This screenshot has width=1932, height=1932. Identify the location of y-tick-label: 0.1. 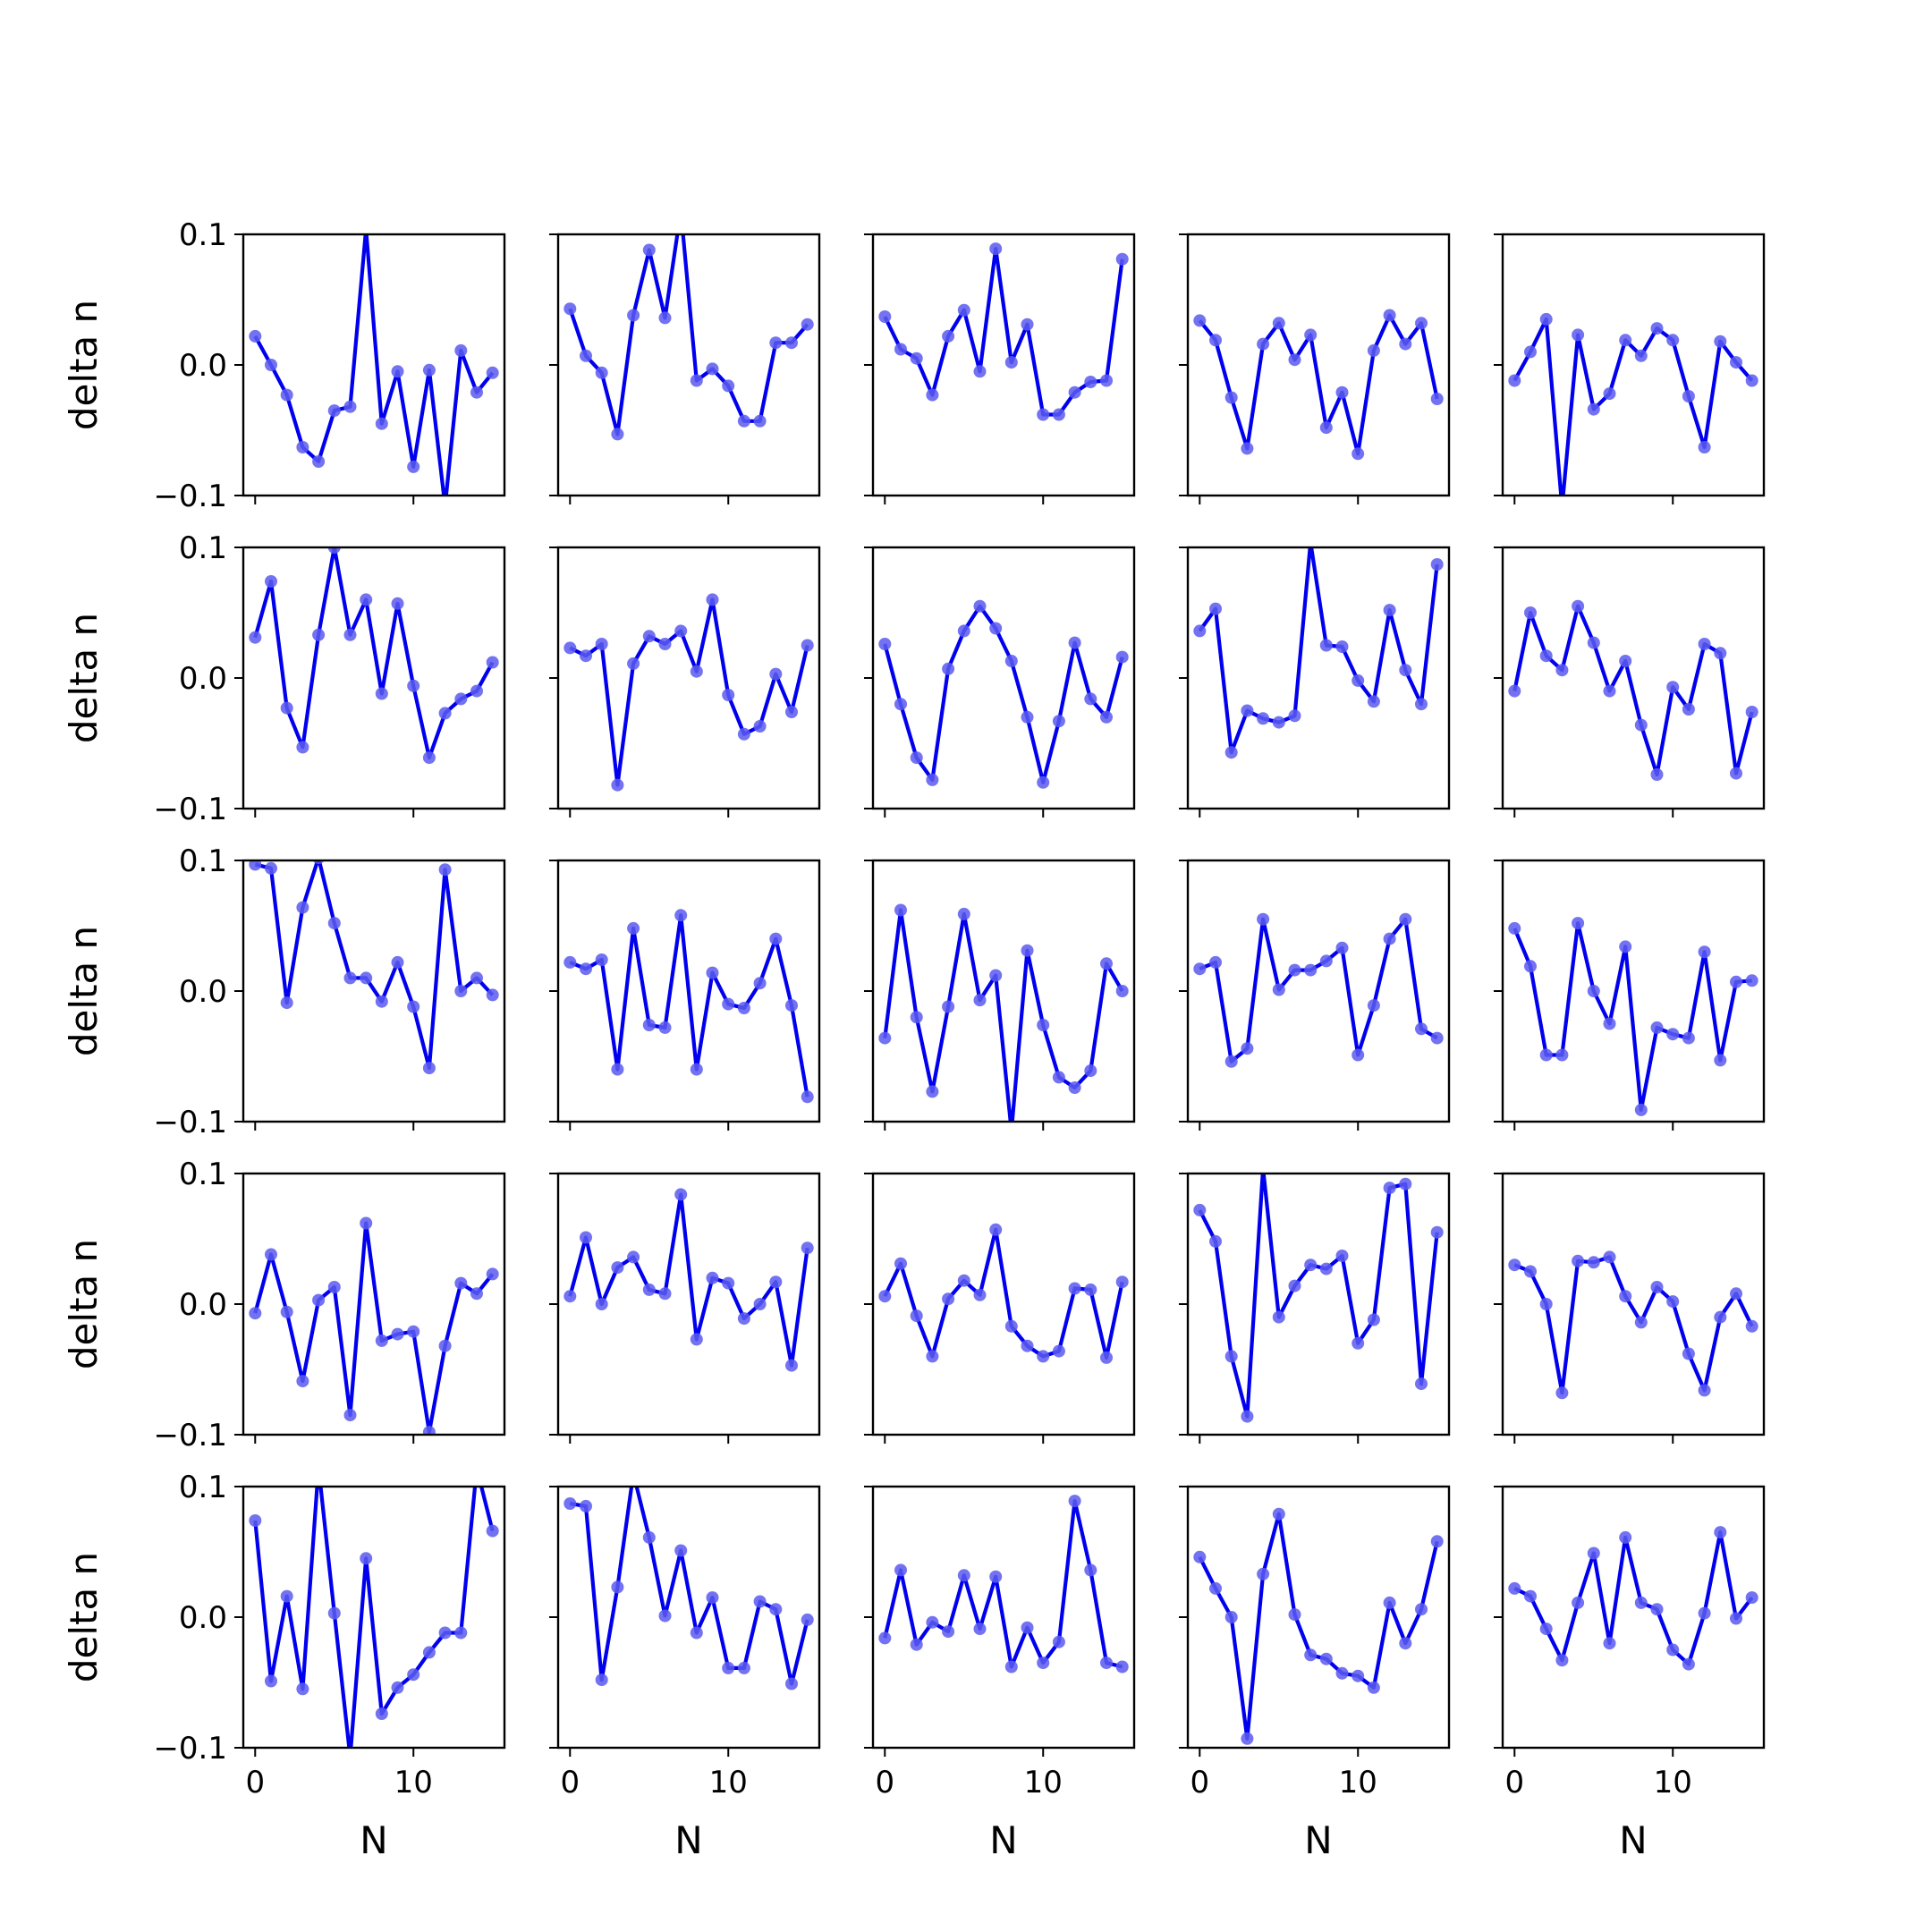
(203, 1487).